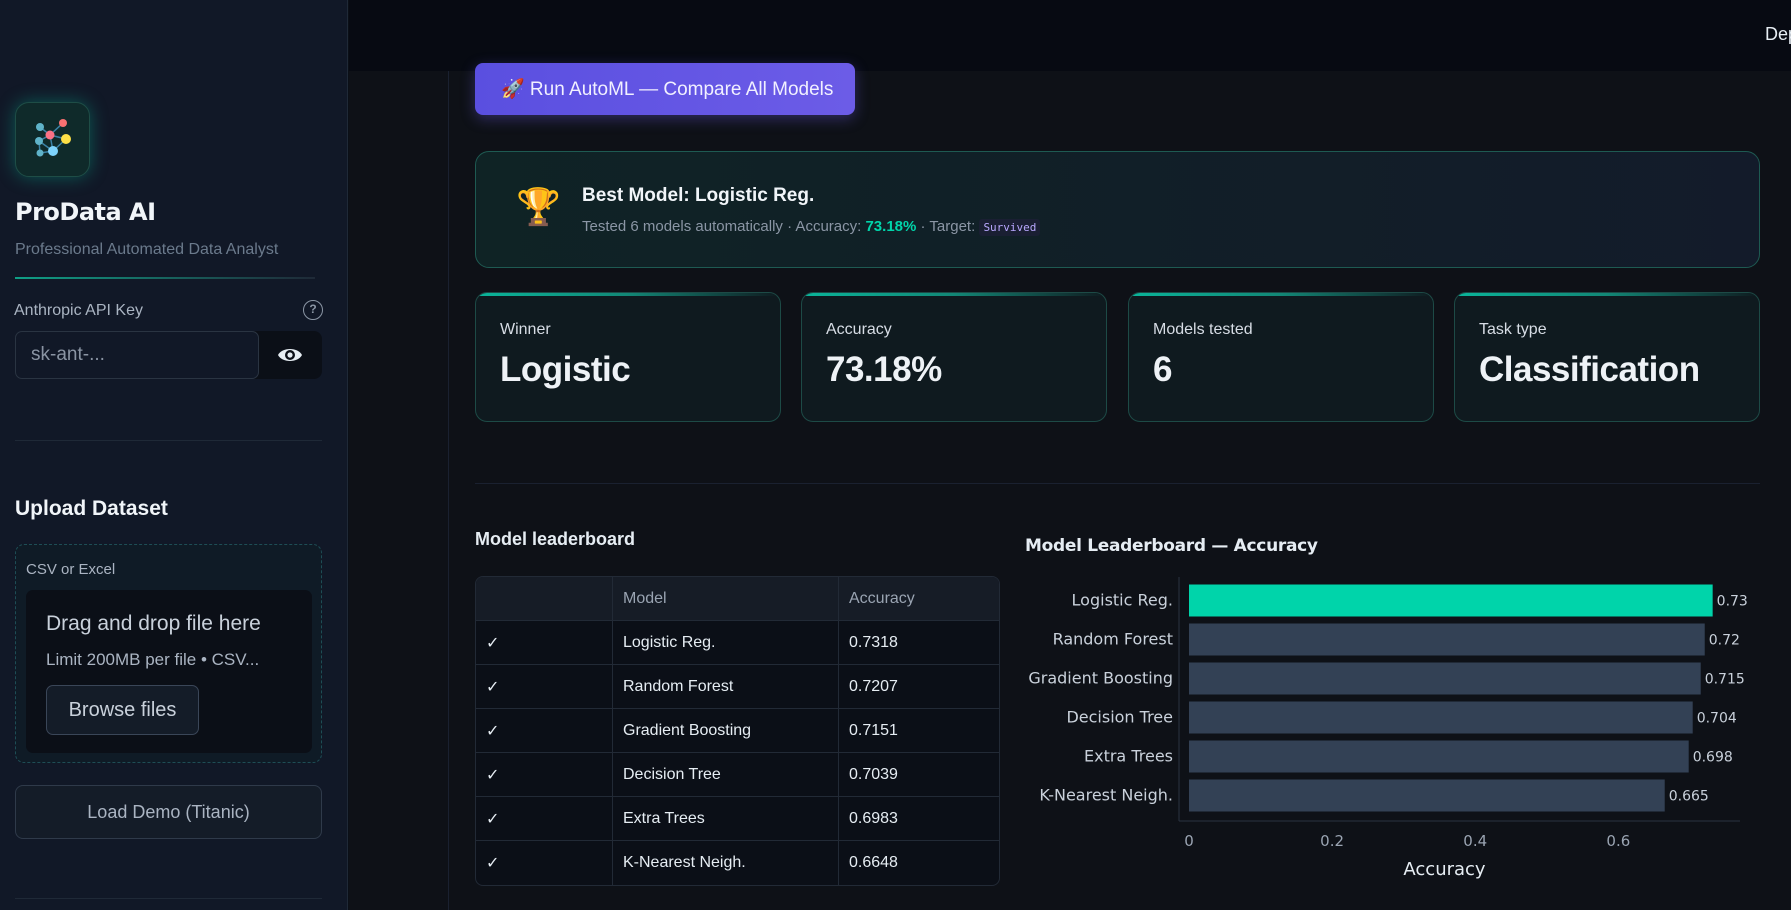  Describe the element at coordinates (726, 687) in the screenshot. I see `model-cell: Random Forest` at that location.